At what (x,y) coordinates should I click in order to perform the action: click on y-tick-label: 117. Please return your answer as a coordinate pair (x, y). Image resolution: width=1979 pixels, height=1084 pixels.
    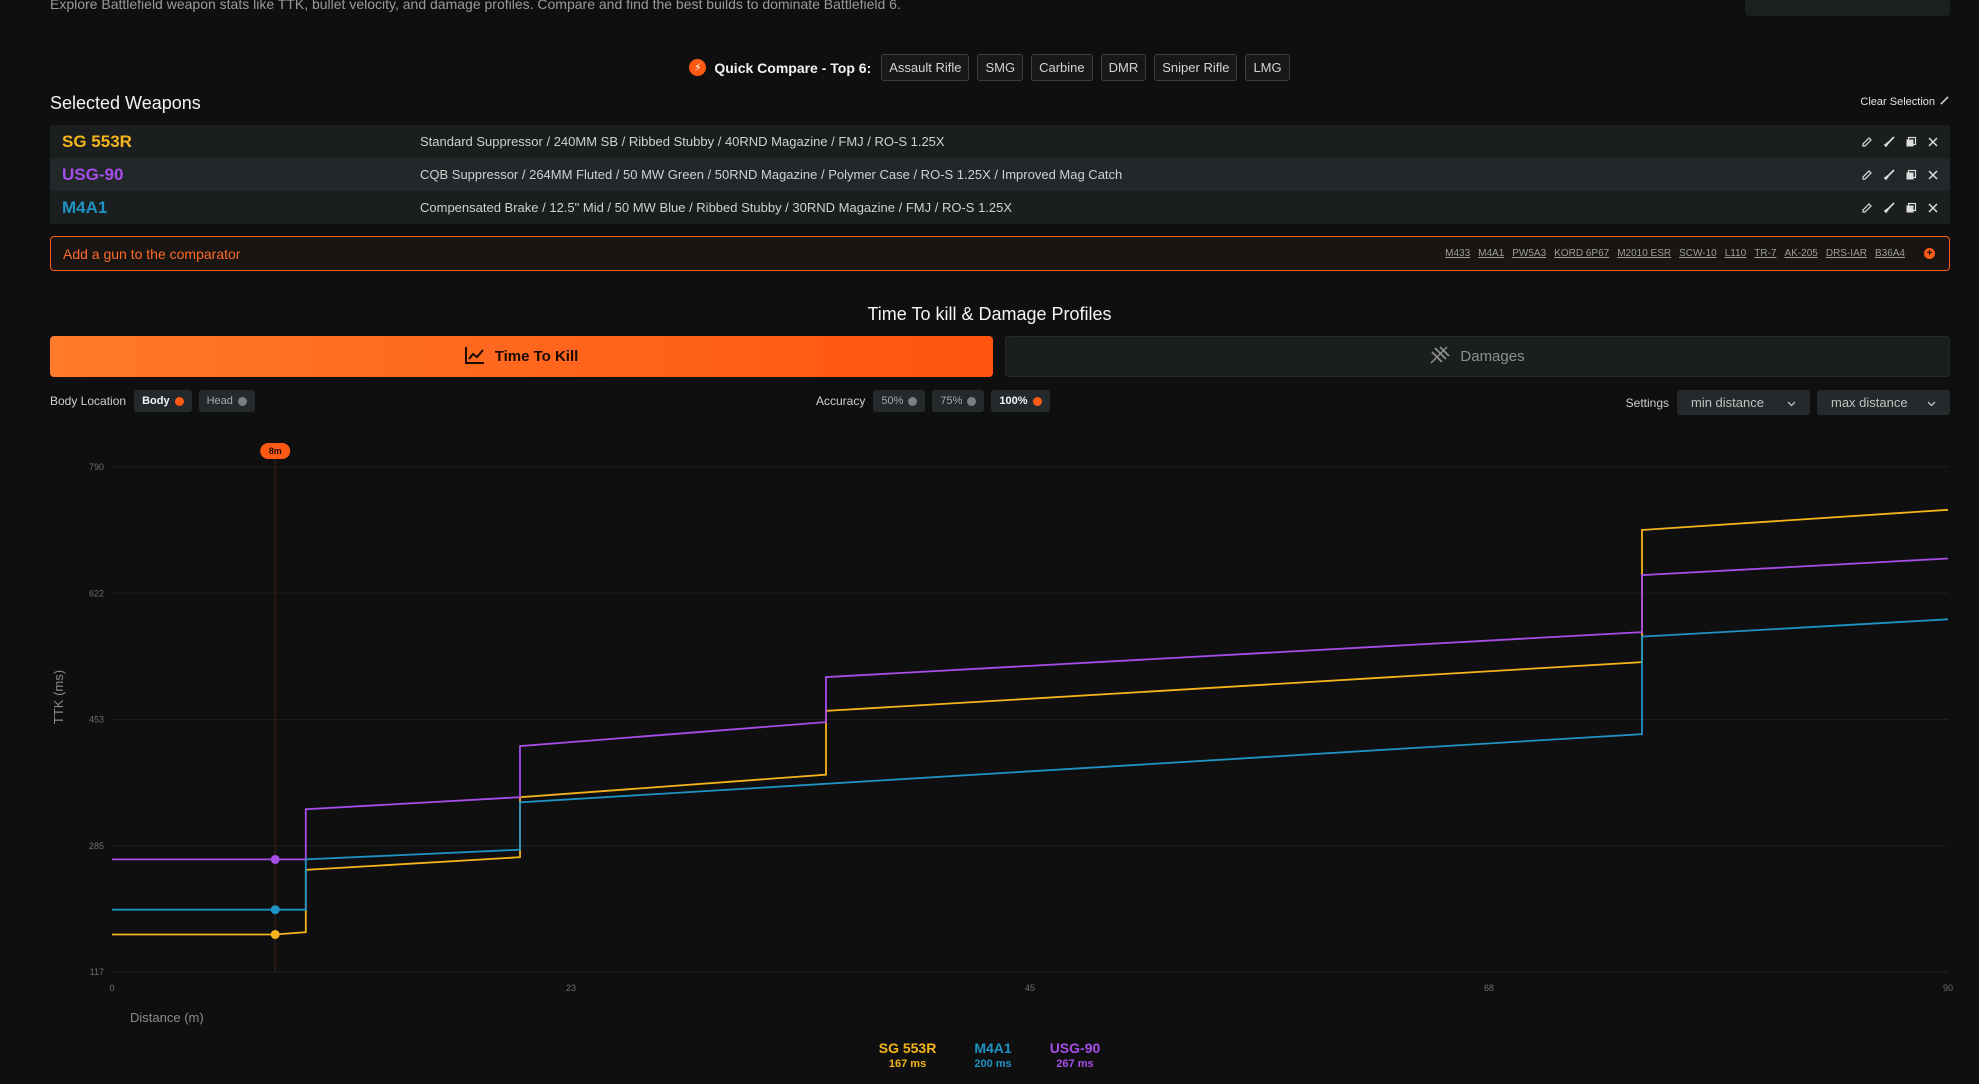
    Looking at the image, I should click on (97, 972).